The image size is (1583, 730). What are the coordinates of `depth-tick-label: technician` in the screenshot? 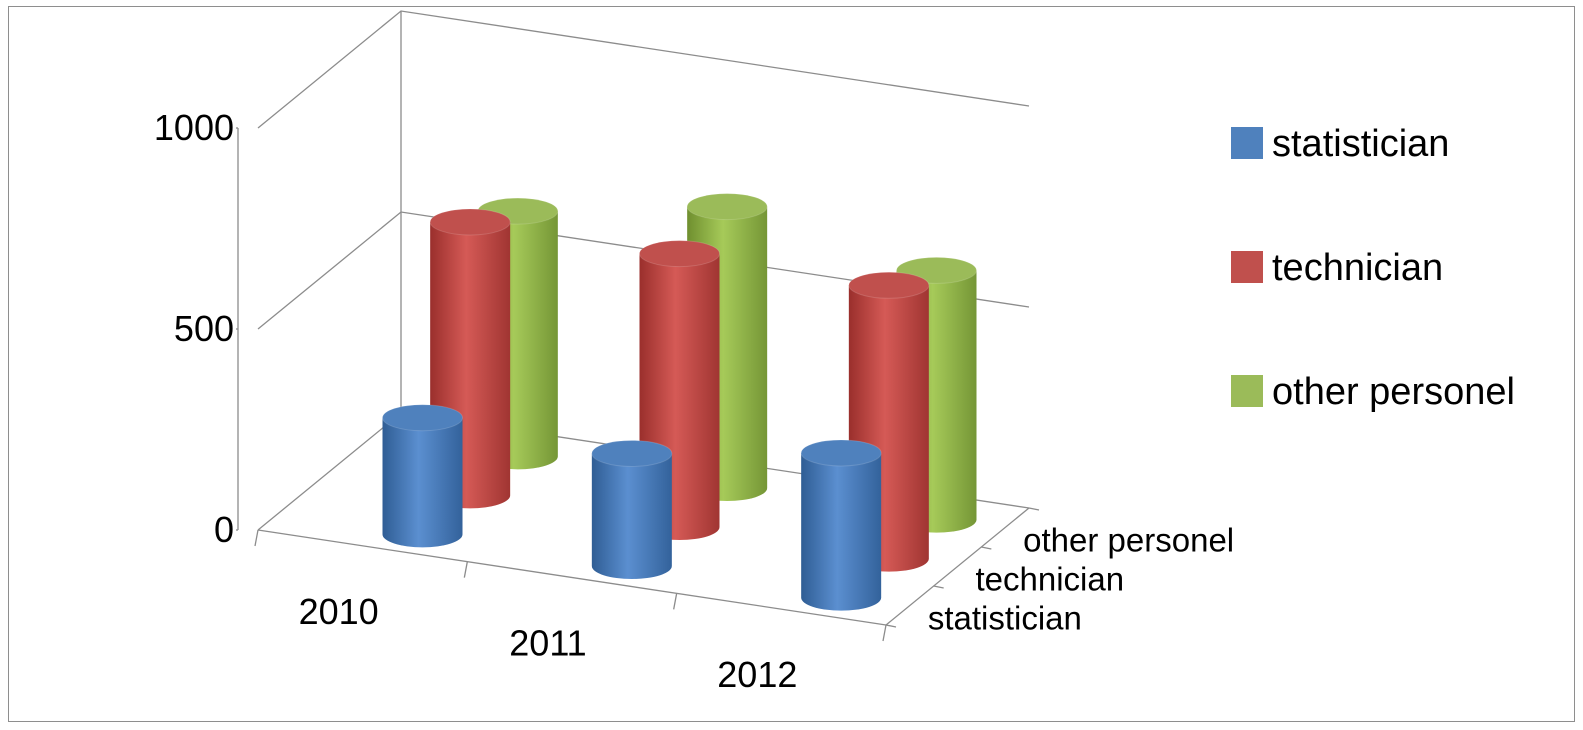 It's located at (1050, 579).